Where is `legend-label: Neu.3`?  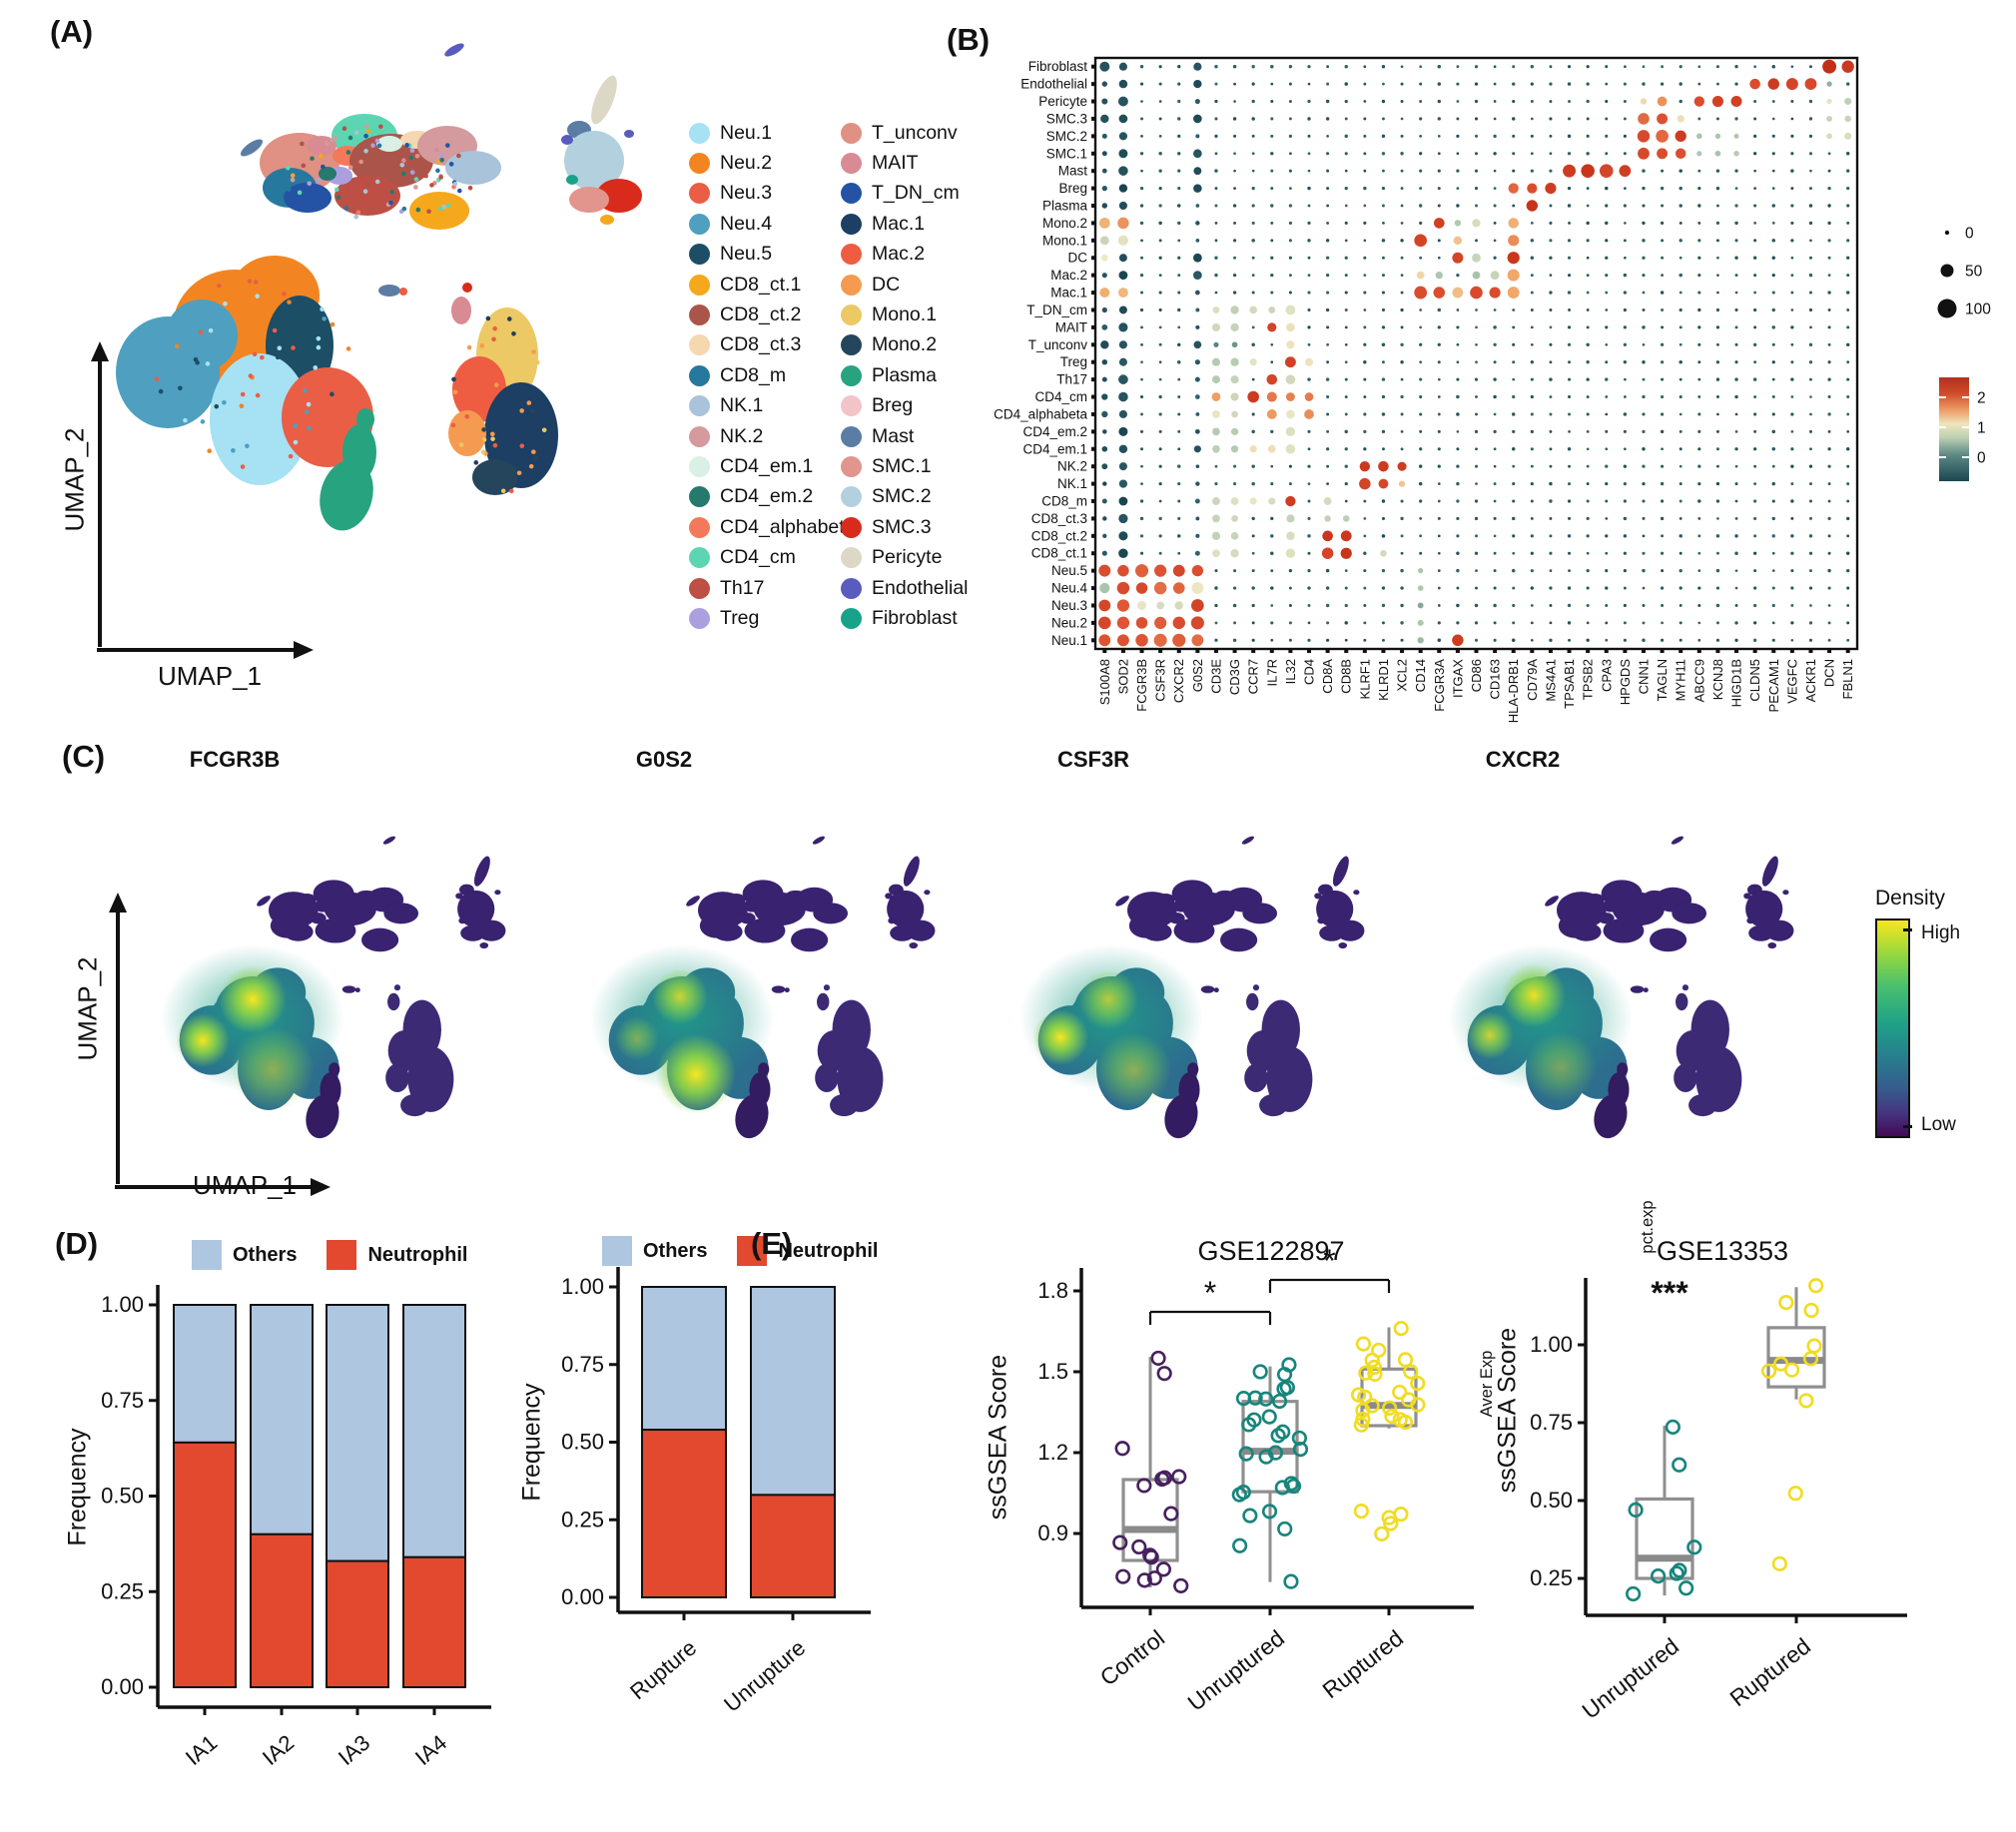 legend-label: Neu.3 is located at coordinates (747, 193).